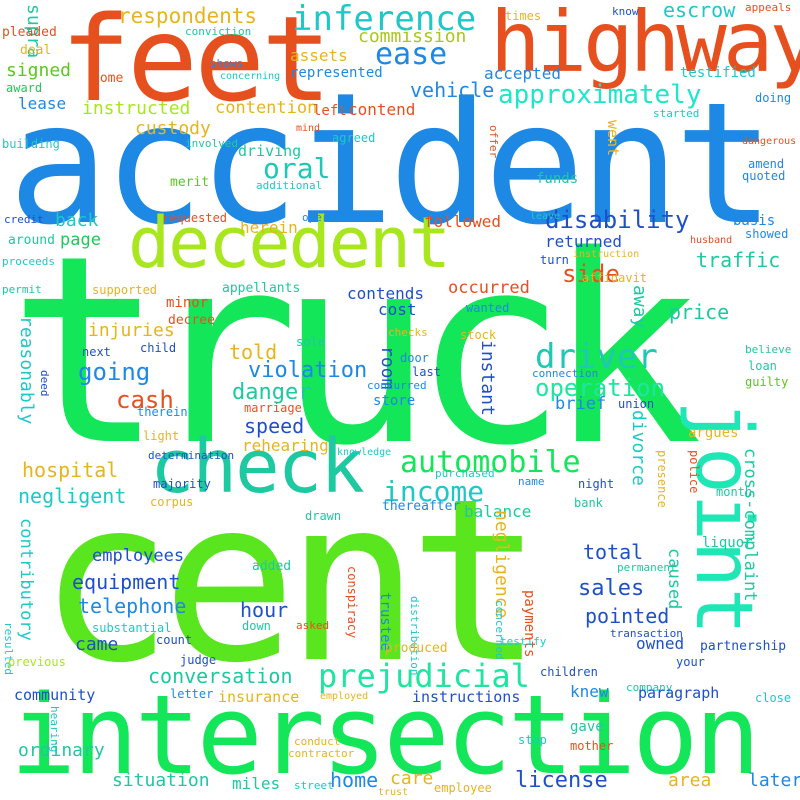 The image size is (800, 800). I want to click on word-herein: herein, so click(269, 227).